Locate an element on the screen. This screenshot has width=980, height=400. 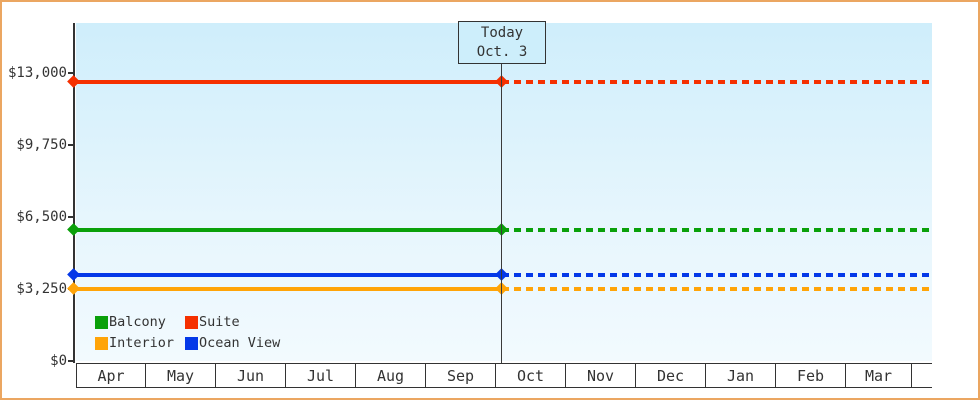
month-cell-apr: Apr is located at coordinates (111, 375).